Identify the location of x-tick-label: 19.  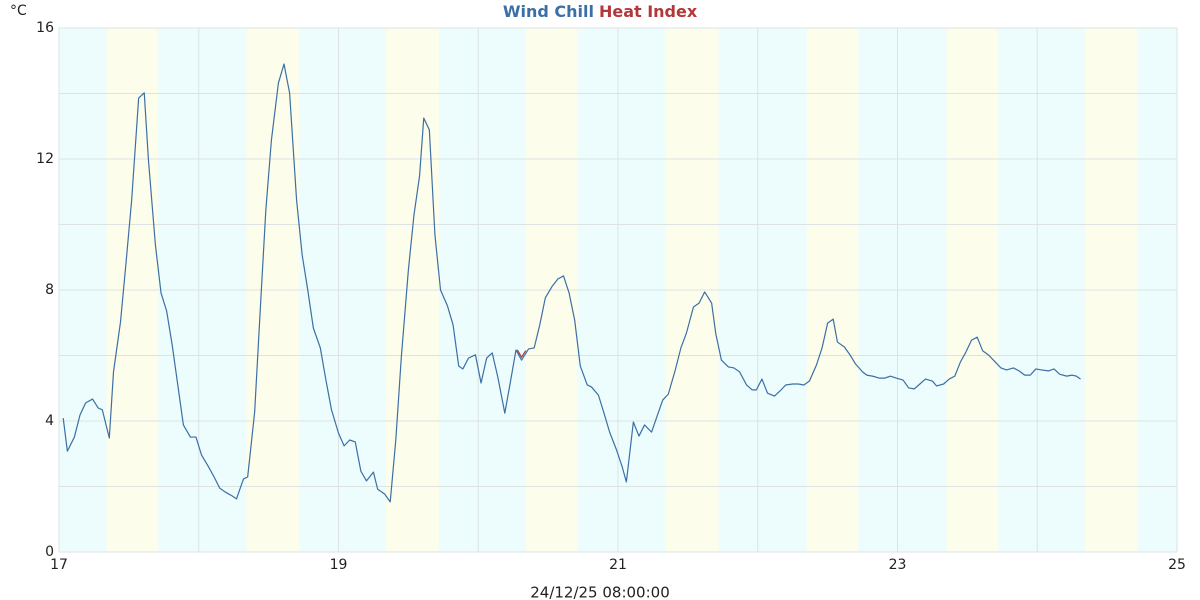
(339, 565).